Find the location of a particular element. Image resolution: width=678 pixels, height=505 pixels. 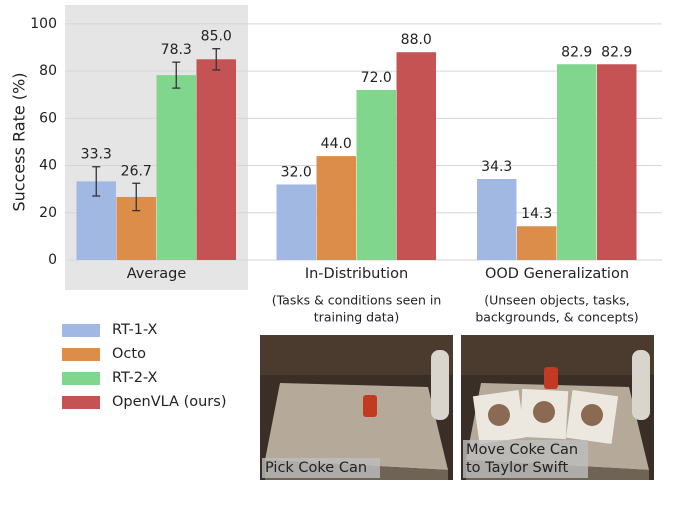

y-tick-label: 20 is located at coordinates (48, 213).